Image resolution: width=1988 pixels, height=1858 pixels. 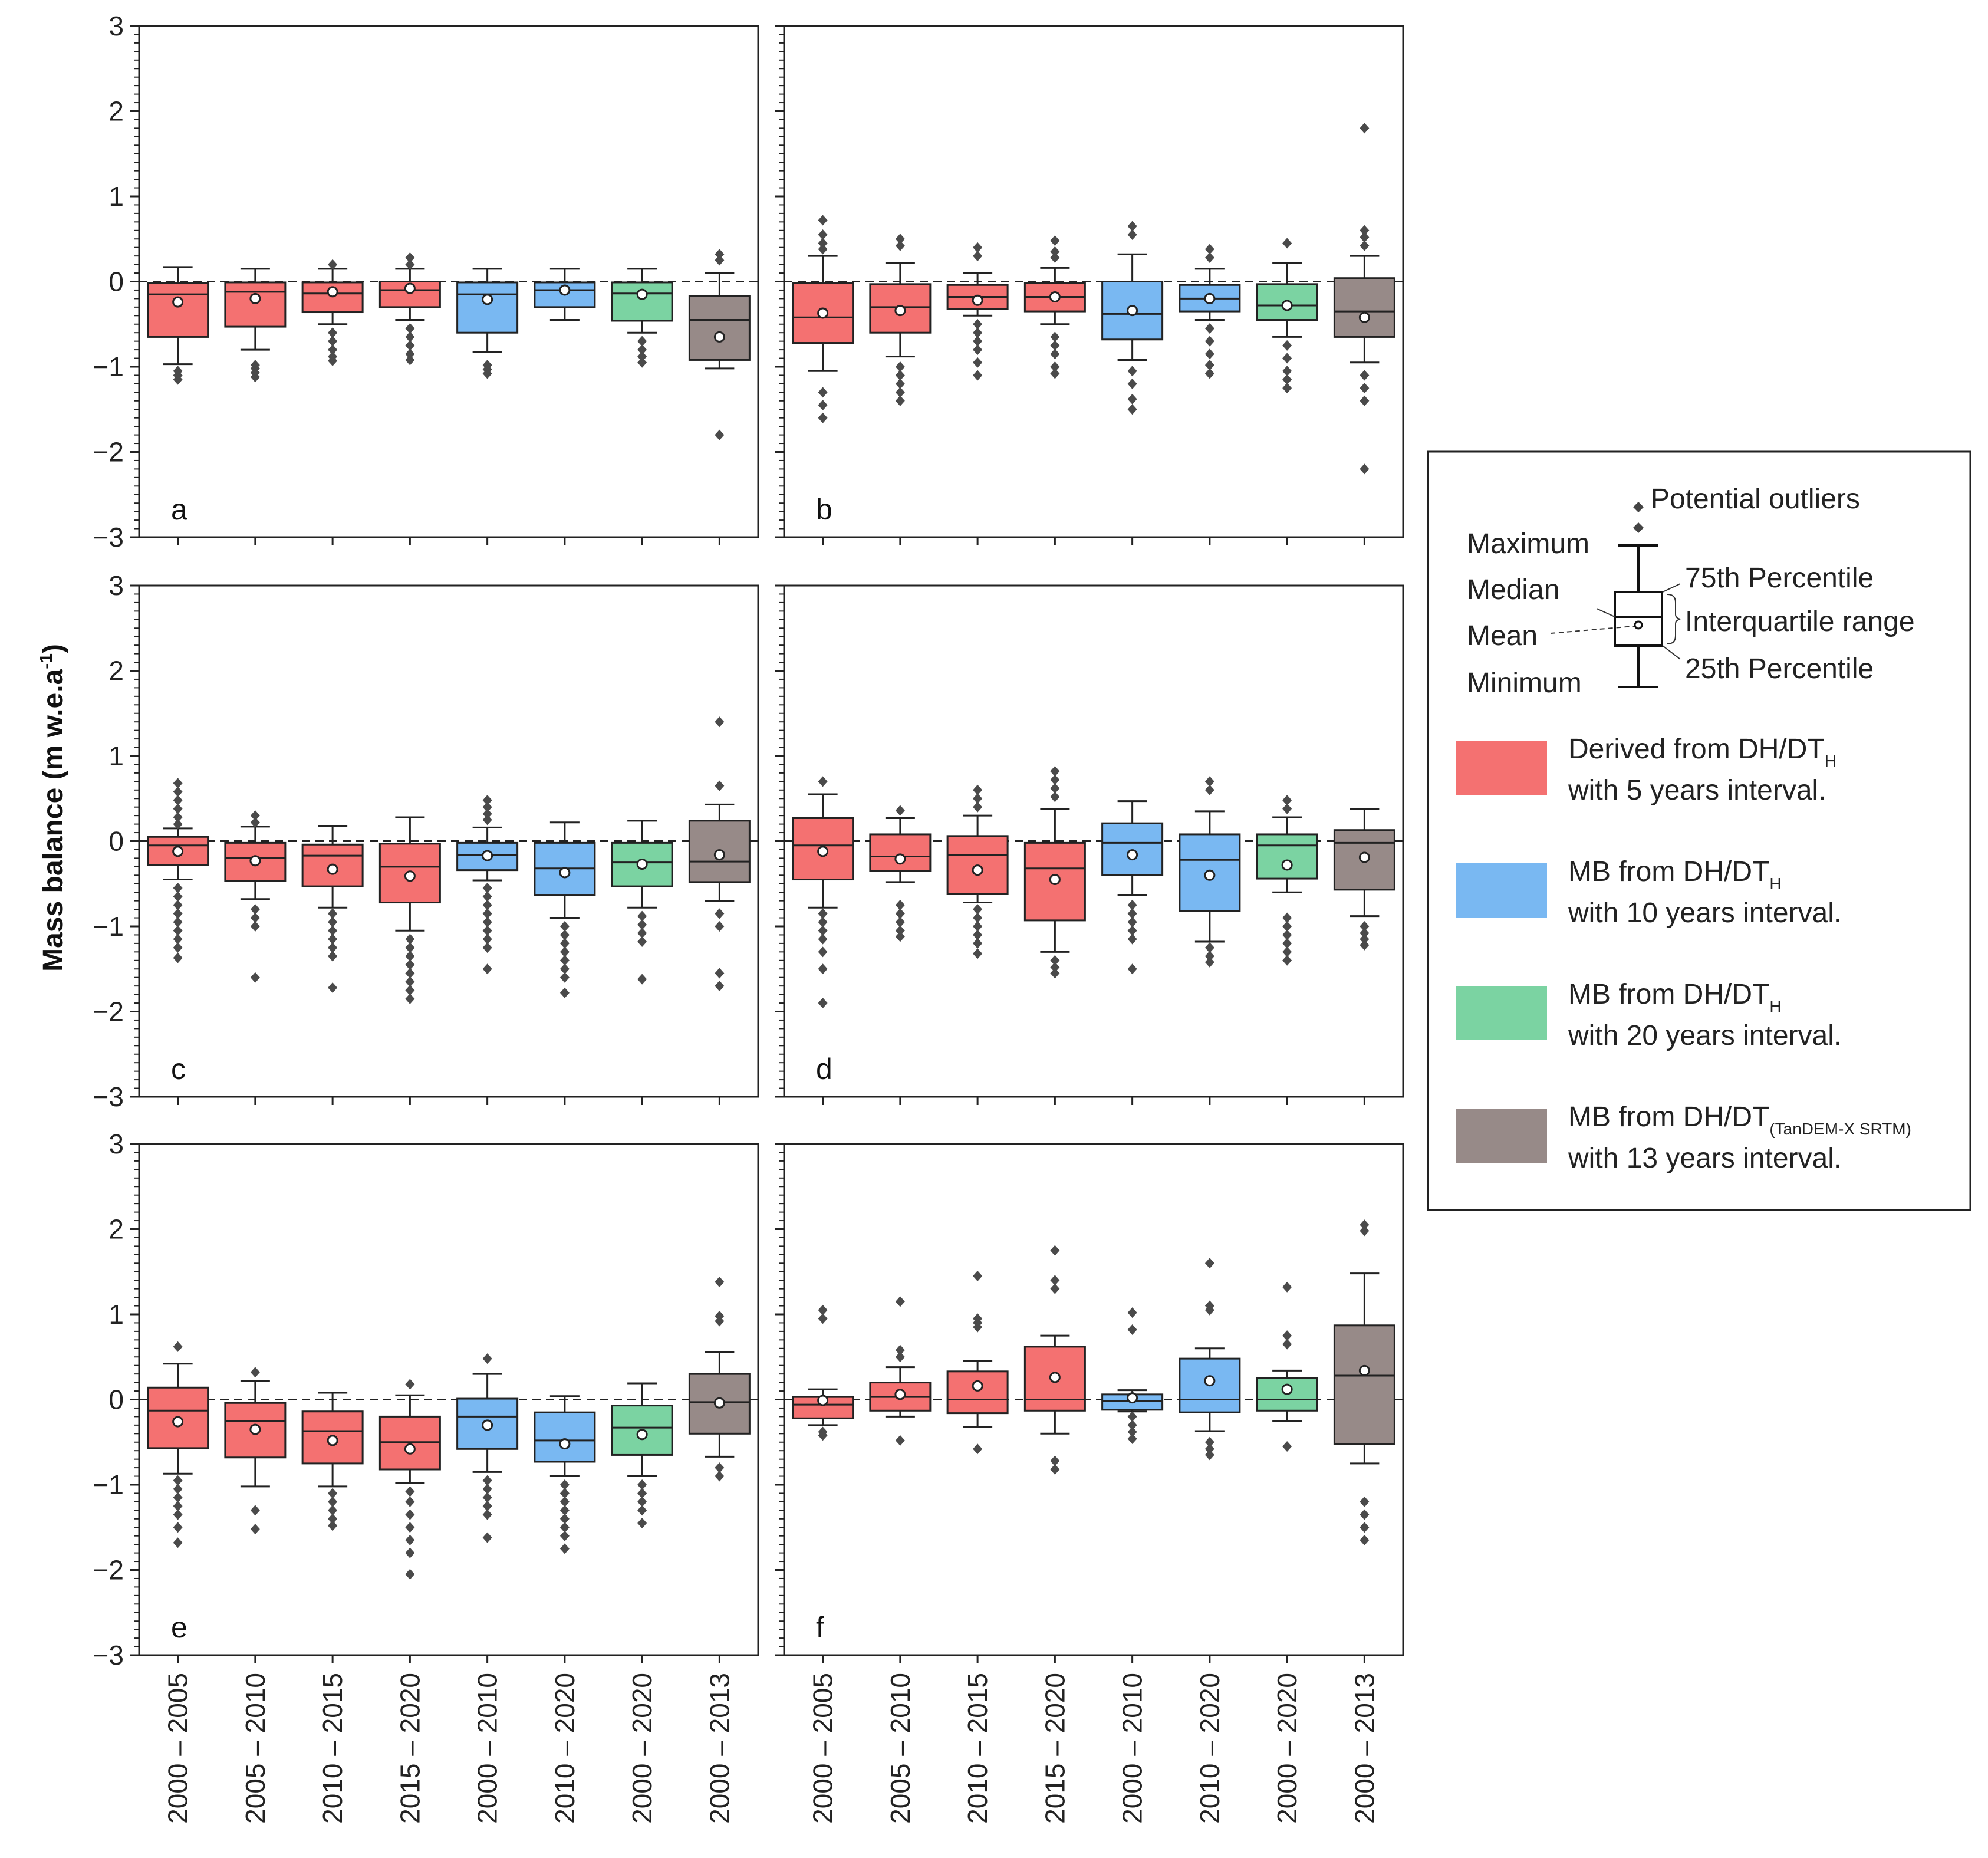 I want to click on iqr-box, so click(x=1364, y=1384).